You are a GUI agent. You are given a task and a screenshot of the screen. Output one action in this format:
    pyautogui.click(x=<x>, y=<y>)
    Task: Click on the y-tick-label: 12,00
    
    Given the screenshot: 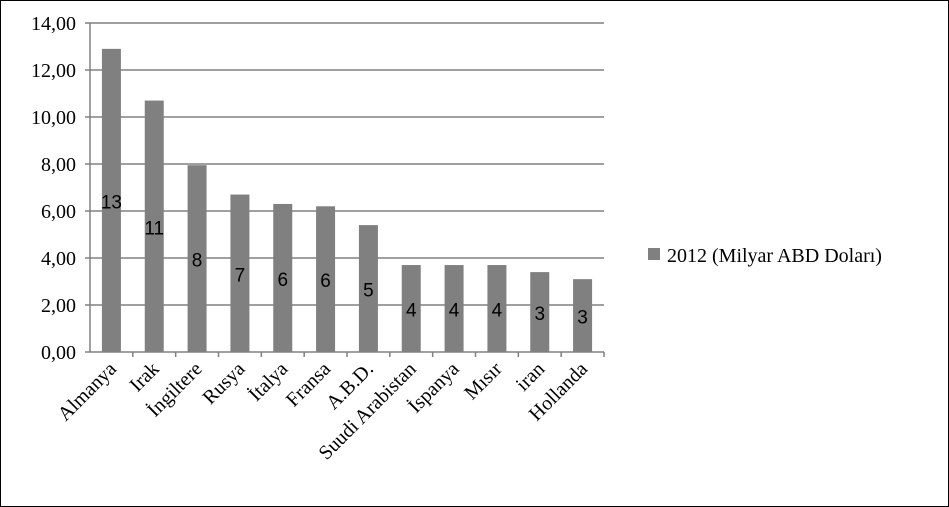 What is the action you would take?
    pyautogui.click(x=53, y=71)
    